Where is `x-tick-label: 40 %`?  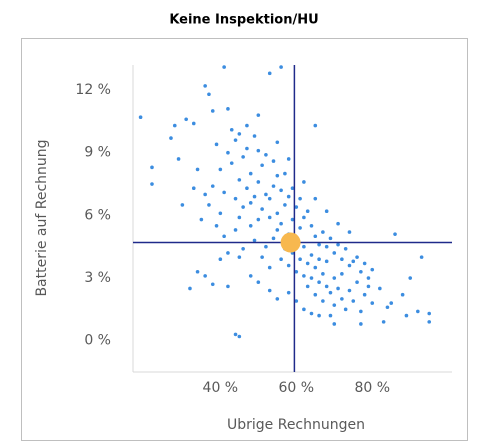 x-tick-label: 40 % is located at coordinates (221, 388).